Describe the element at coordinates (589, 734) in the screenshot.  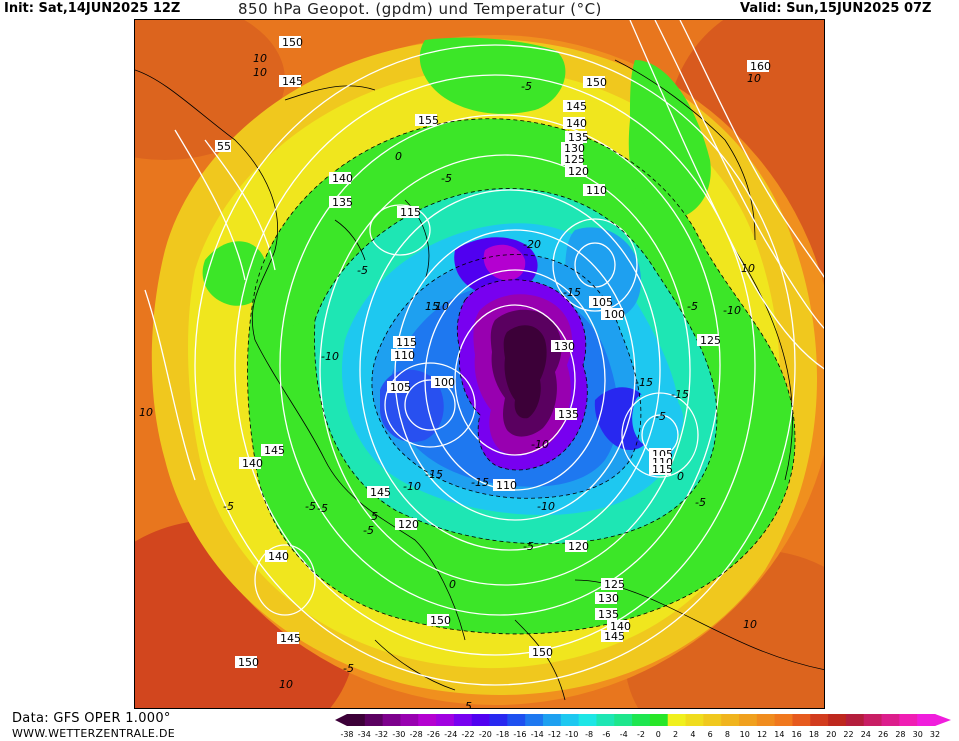
I see `colorbar-tick-label: -8` at that location.